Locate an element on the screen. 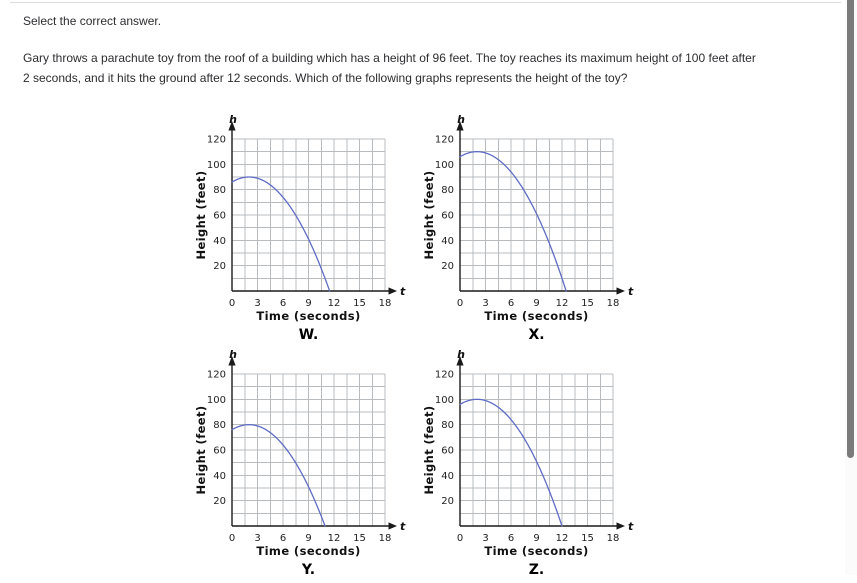 The image size is (857, 583). graph-caption: W. is located at coordinates (309, 335).